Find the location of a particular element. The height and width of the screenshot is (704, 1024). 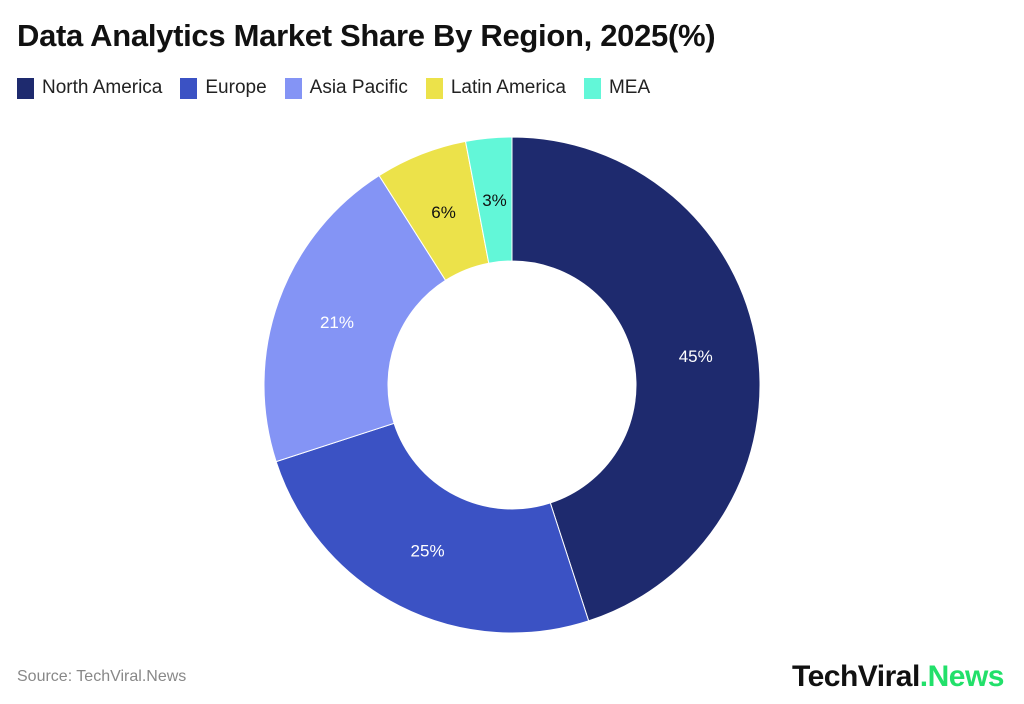

legend-item: Europe is located at coordinates (223, 88).